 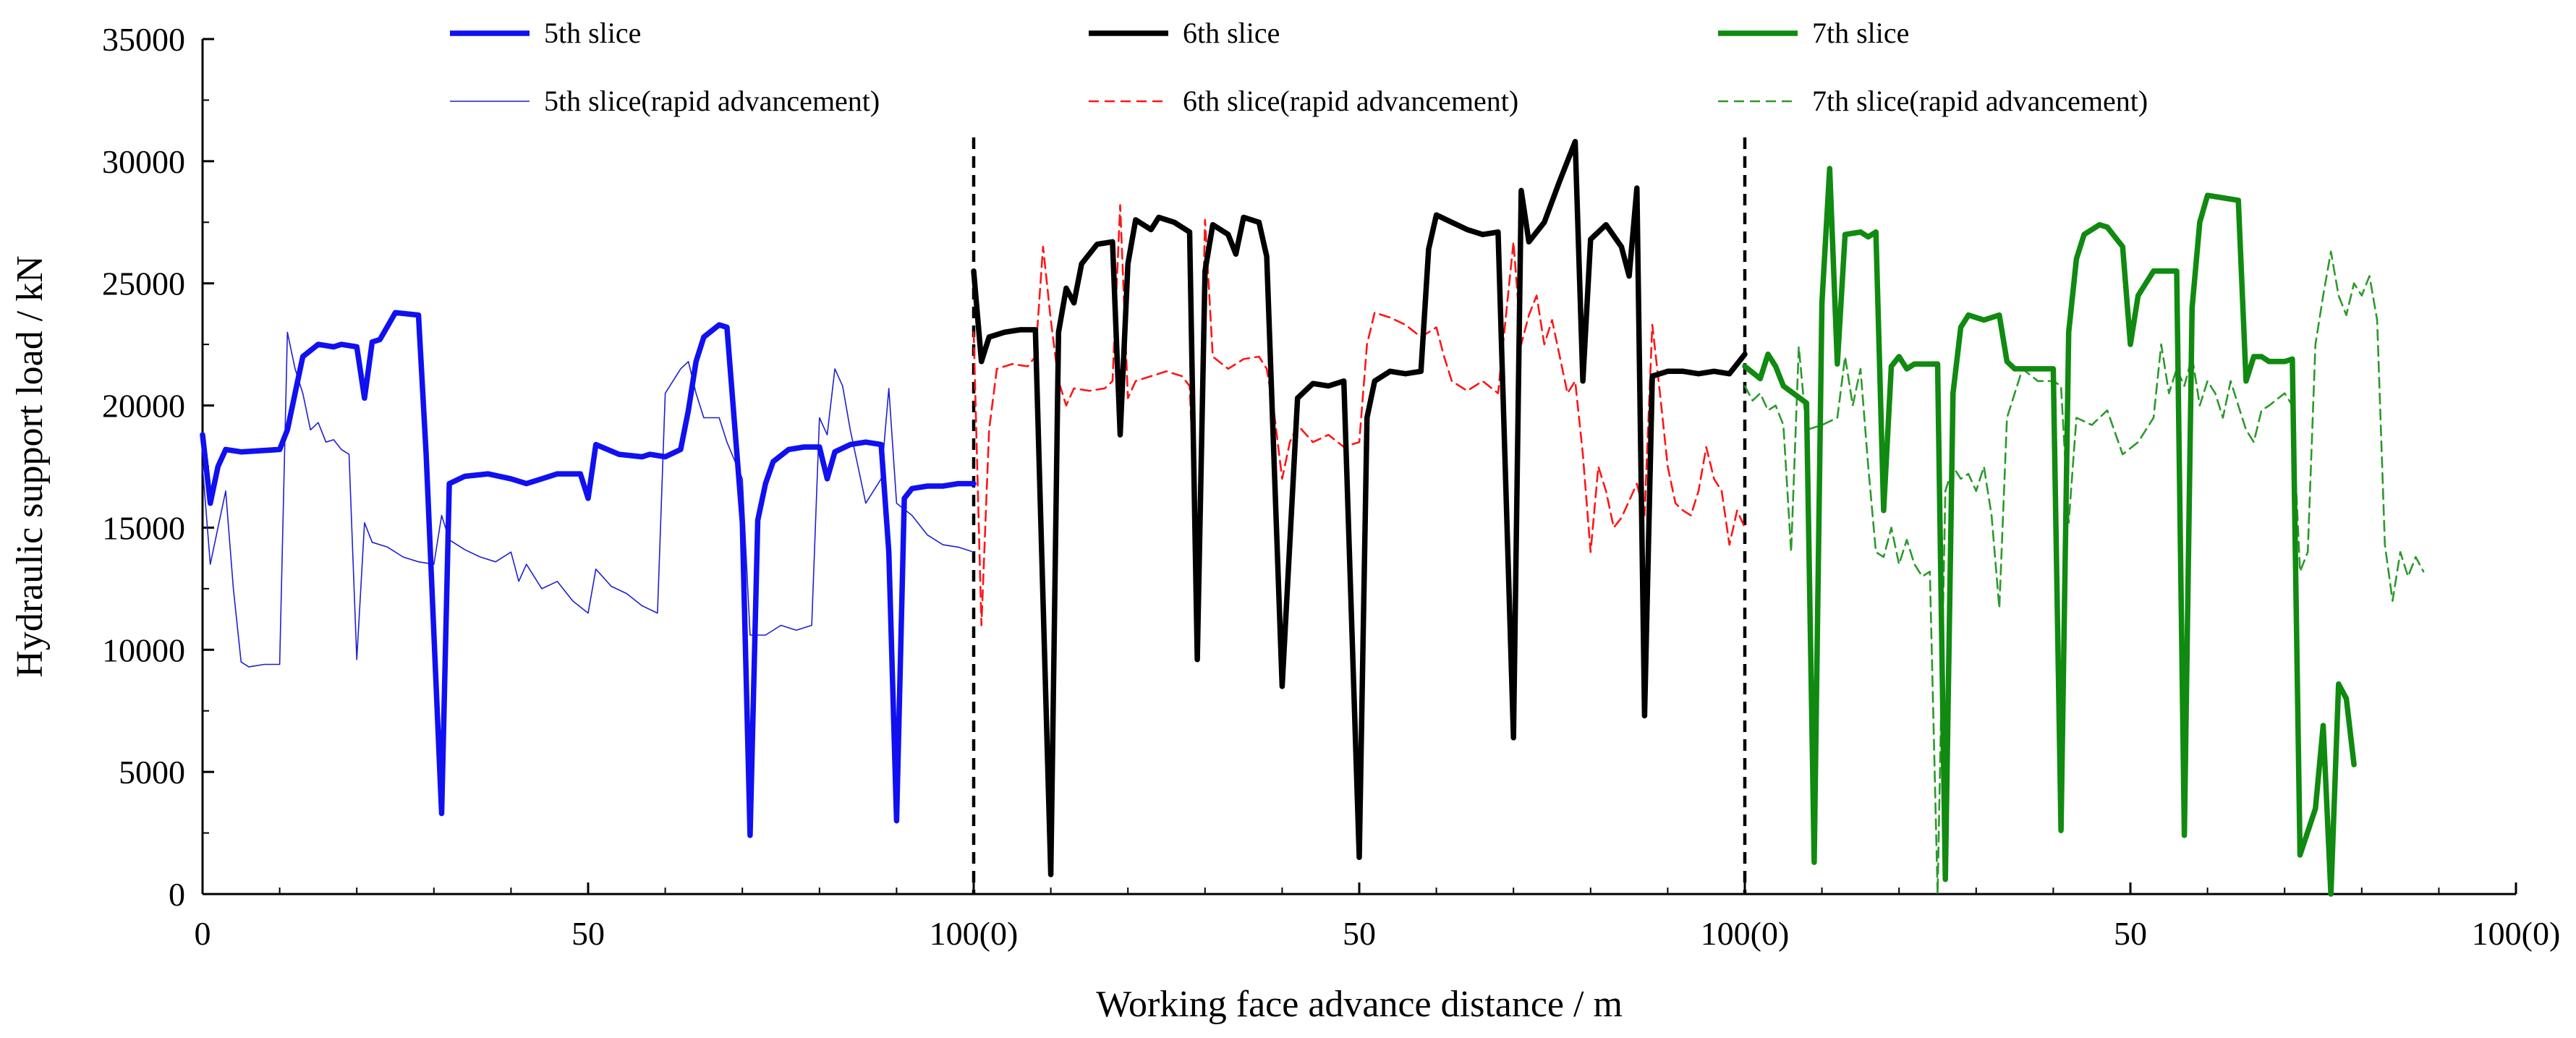 What do you see at coordinates (30, 466) in the screenshot?
I see `y-axis-title: Hydraulic support load / kN` at bounding box center [30, 466].